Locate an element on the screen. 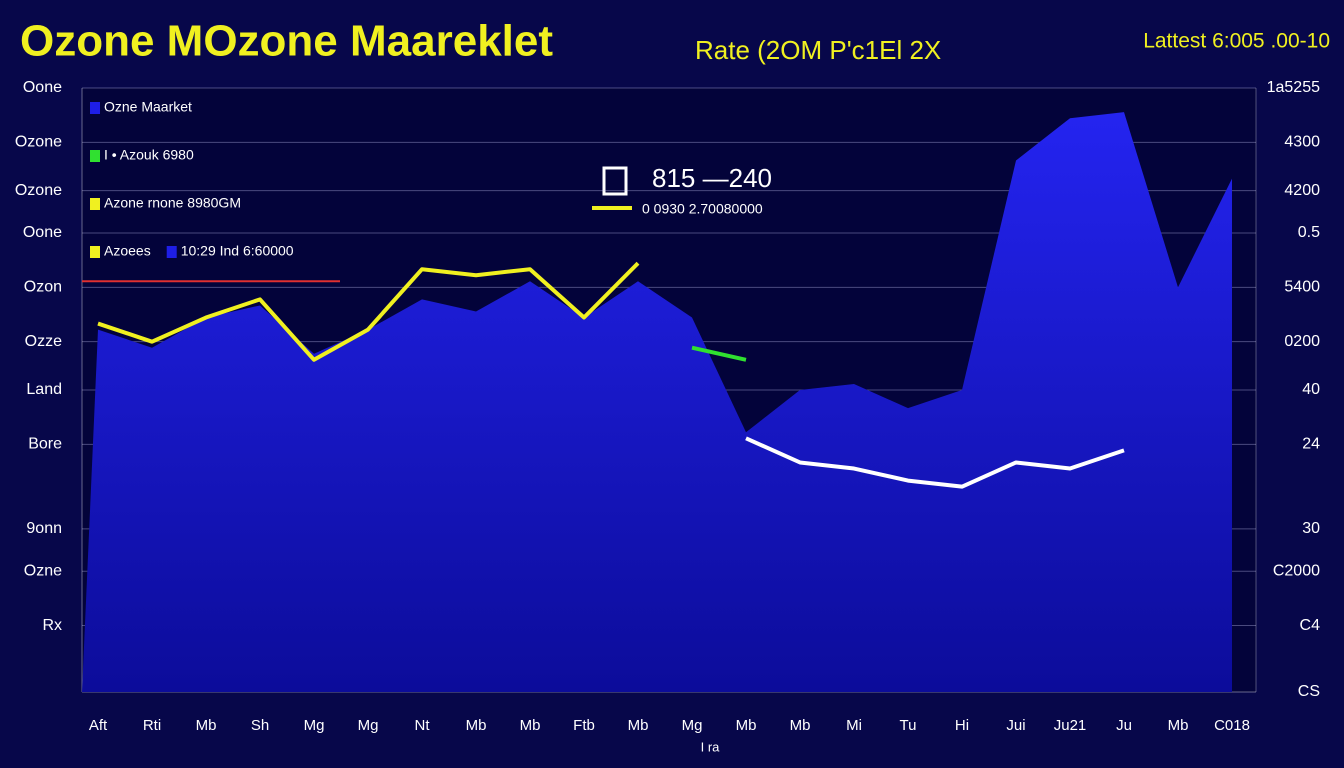 The height and width of the screenshot is (768, 1344). y-tick-label: Land is located at coordinates (44, 389).